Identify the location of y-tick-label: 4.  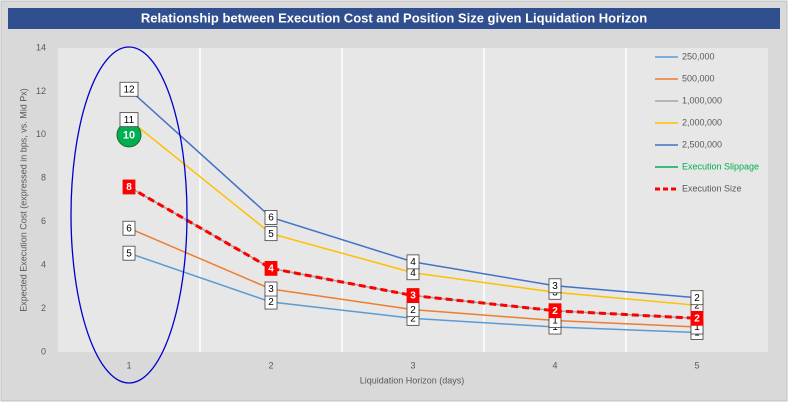
(43, 265).